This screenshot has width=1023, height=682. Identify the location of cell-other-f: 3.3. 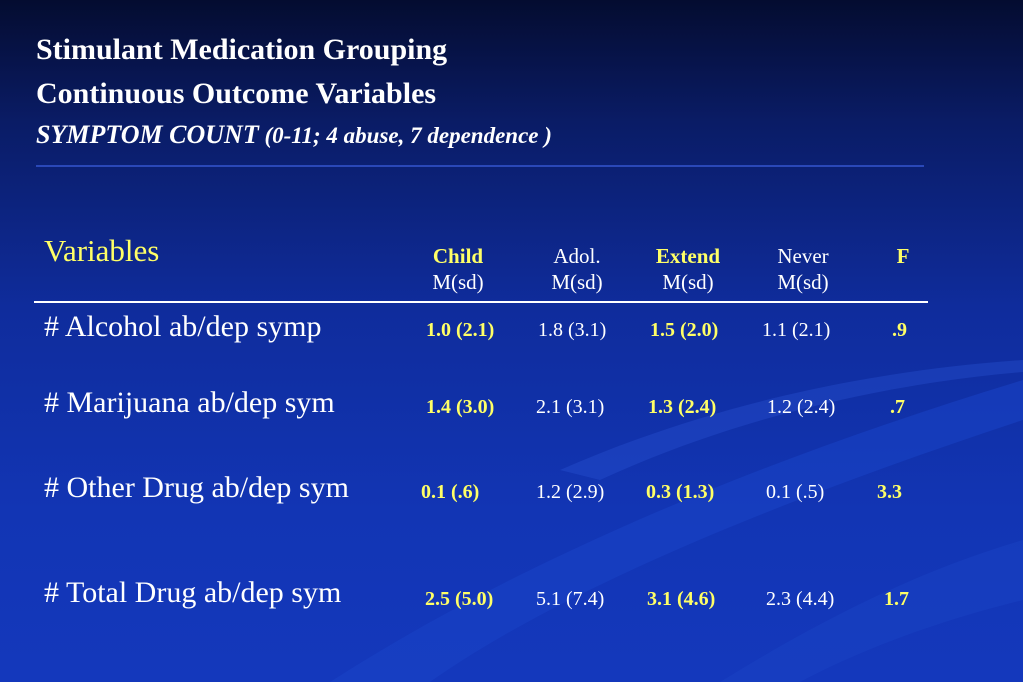
(889, 492).